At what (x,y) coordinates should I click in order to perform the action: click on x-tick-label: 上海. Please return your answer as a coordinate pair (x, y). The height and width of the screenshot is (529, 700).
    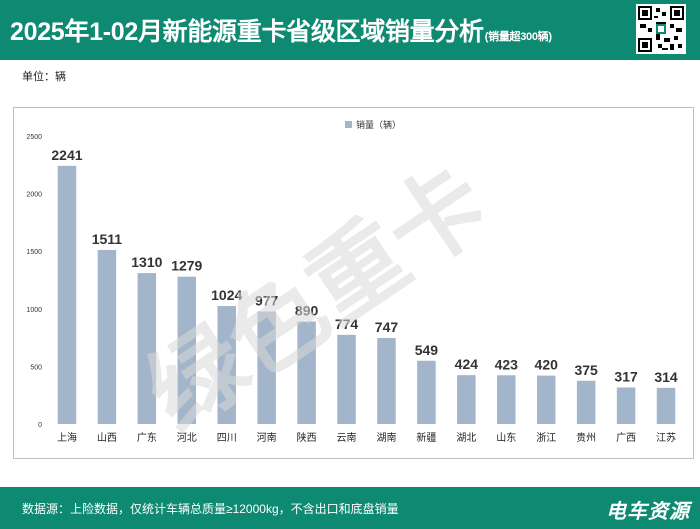
    Looking at the image, I should click on (67, 437).